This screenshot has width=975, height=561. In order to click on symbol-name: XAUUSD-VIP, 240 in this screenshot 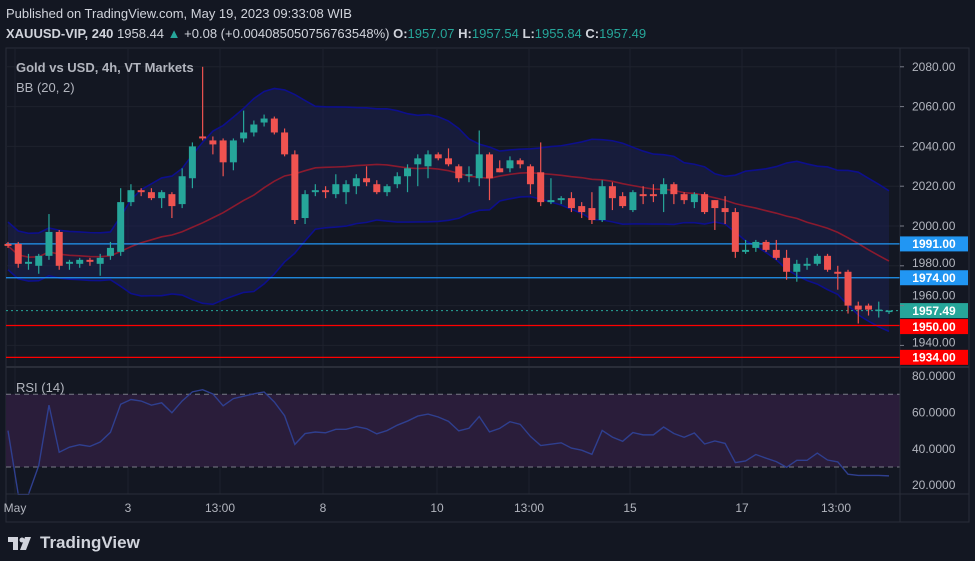, I will do `click(60, 33)`.